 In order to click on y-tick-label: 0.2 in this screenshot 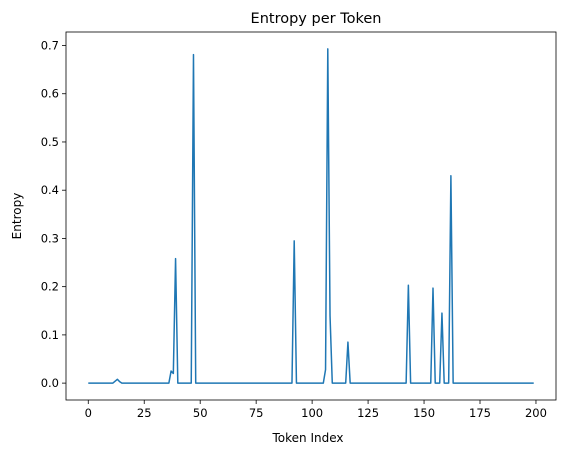, I will do `click(50, 287)`.